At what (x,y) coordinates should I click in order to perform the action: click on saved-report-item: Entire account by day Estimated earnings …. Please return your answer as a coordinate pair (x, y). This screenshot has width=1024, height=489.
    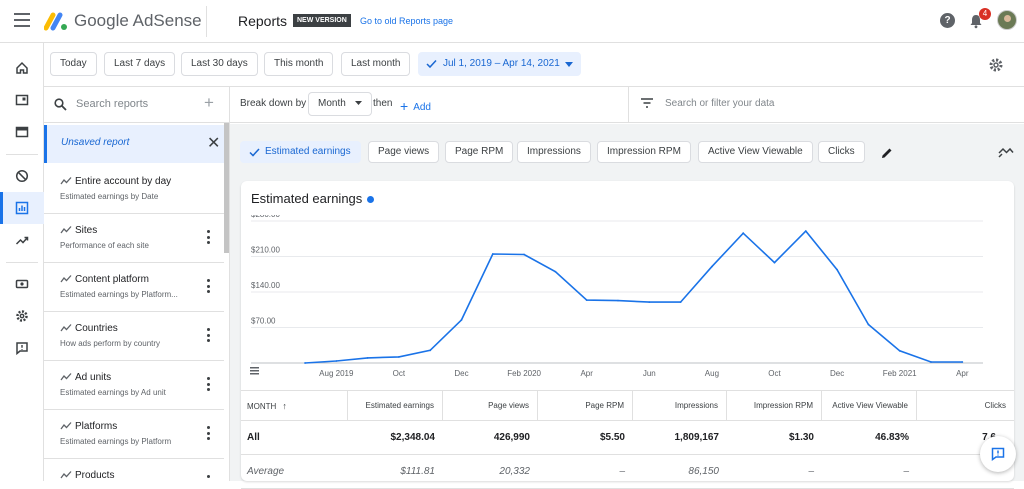
    Looking at the image, I should click on (134, 189).